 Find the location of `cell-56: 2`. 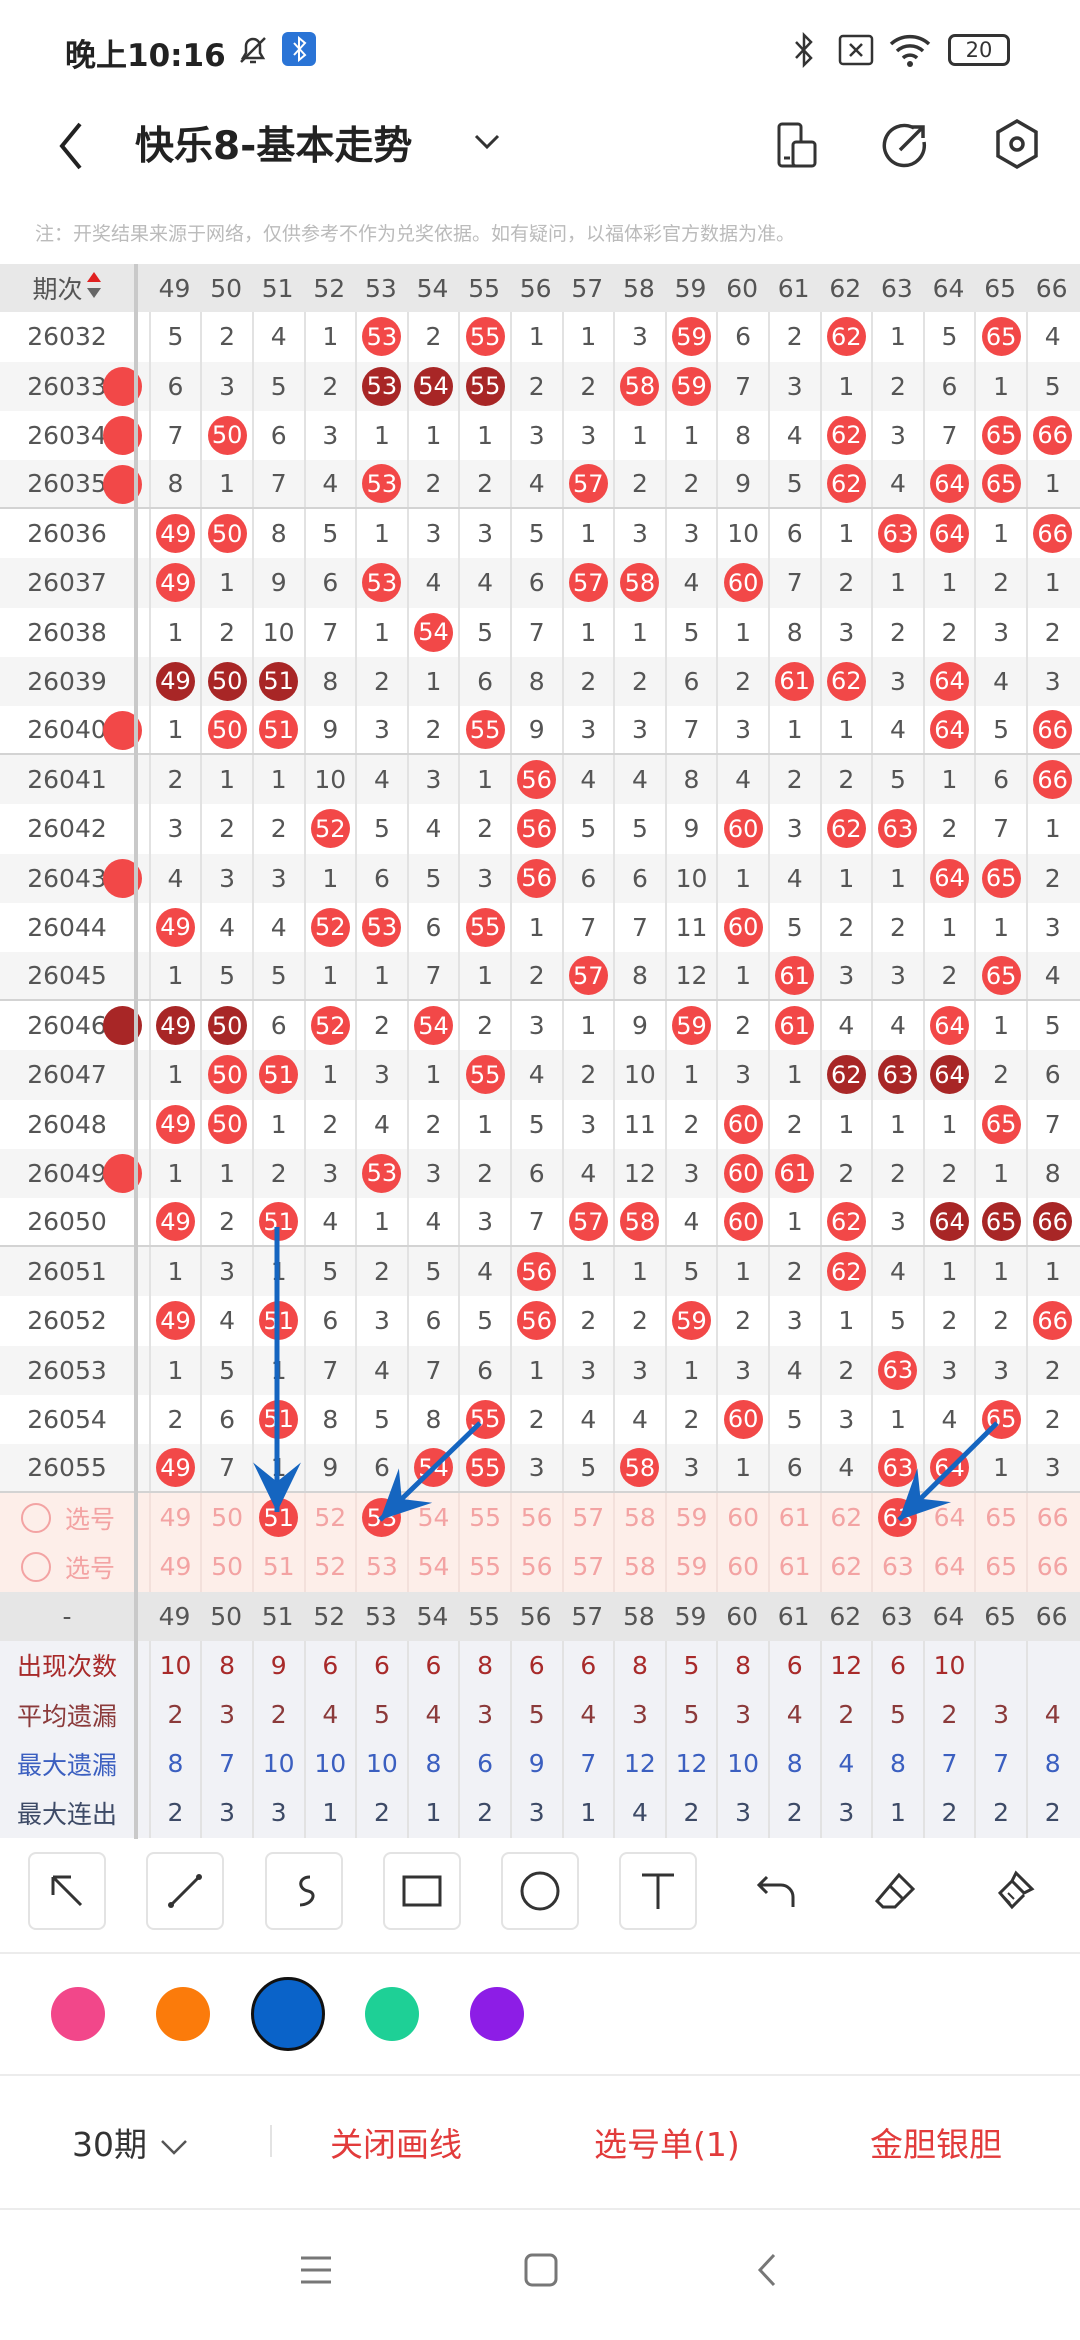

cell-56: 2 is located at coordinates (535, 976).